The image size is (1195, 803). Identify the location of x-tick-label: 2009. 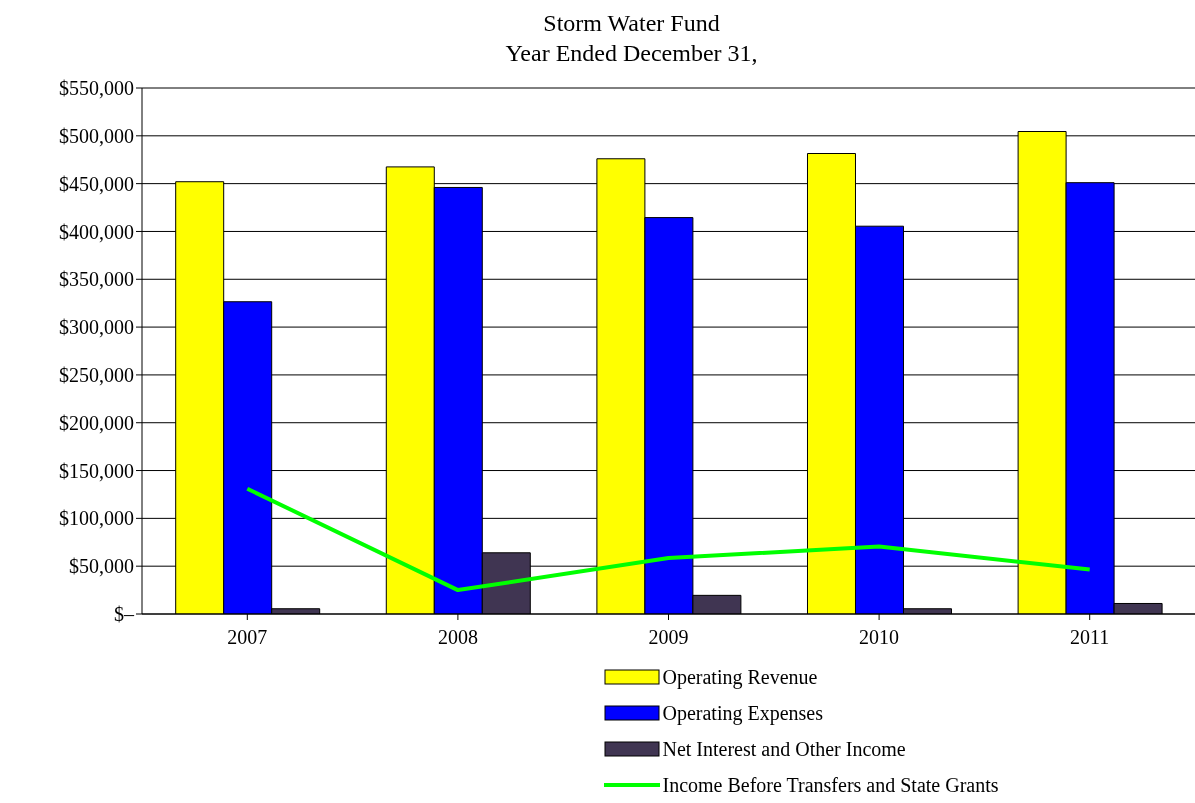
(668, 637).